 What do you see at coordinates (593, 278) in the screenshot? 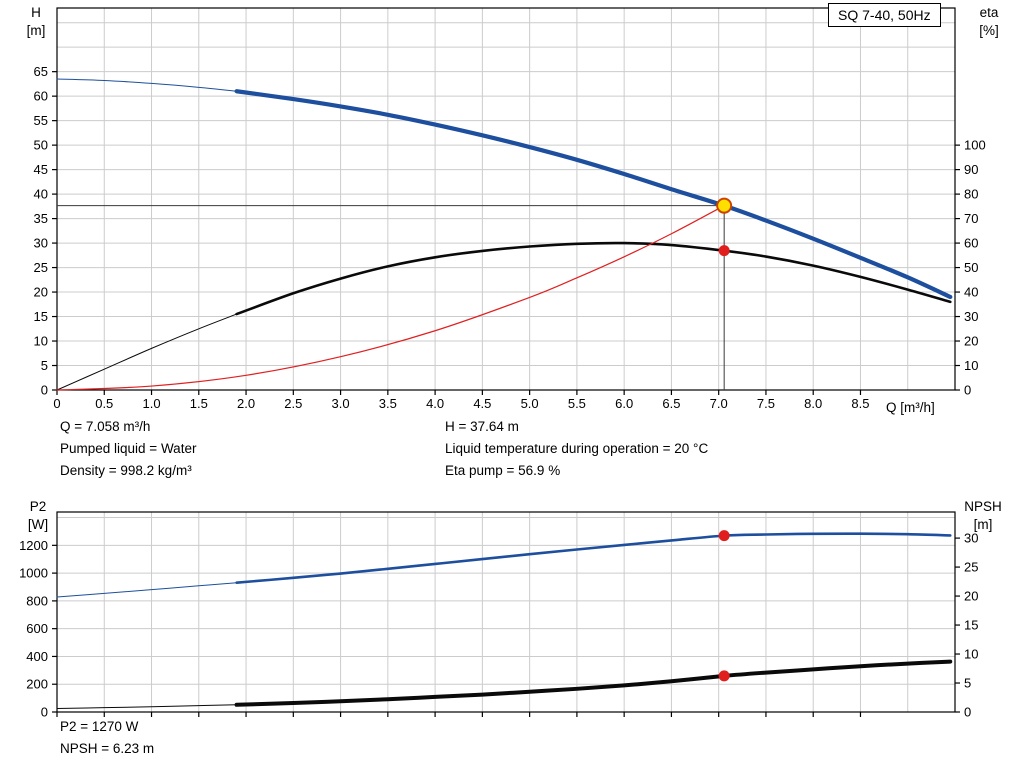
I see `efficiency-curve` at bounding box center [593, 278].